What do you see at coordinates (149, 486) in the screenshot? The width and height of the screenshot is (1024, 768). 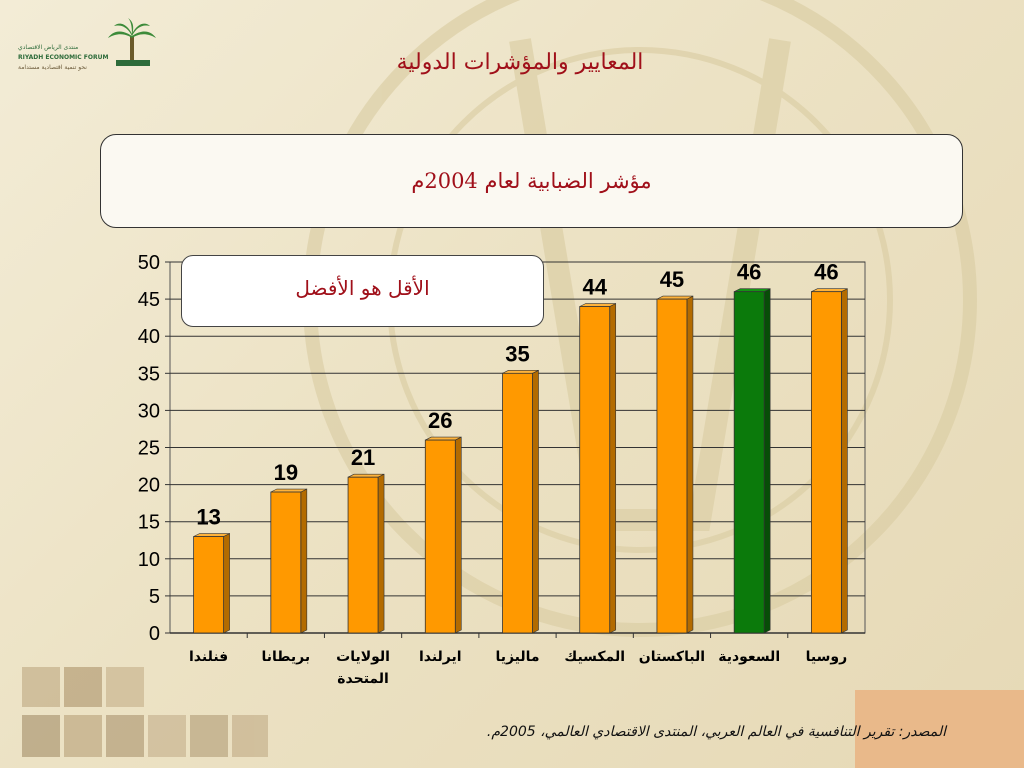 I see `y-tick-label: 20` at bounding box center [149, 486].